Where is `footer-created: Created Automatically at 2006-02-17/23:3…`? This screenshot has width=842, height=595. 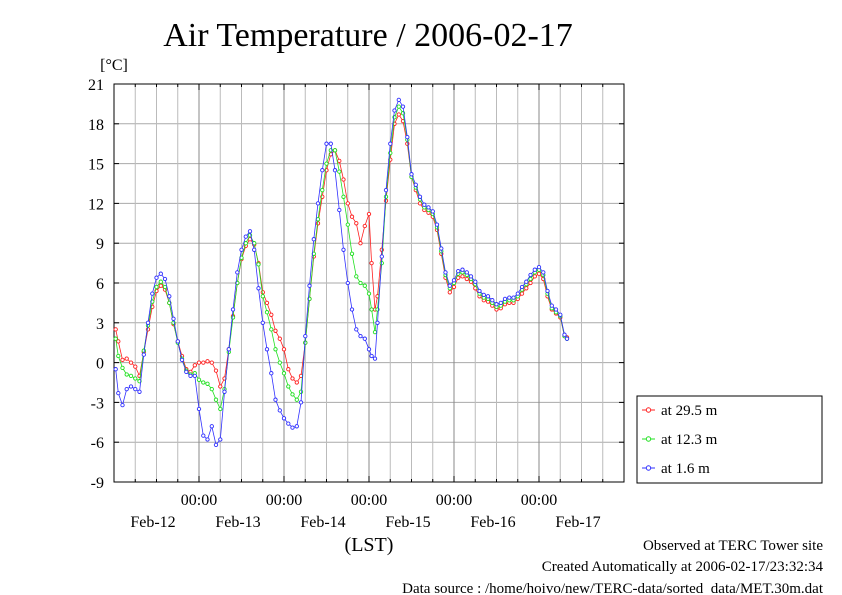 footer-created: Created Automatically at 2006-02-17/23:3… is located at coordinates (683, 567).